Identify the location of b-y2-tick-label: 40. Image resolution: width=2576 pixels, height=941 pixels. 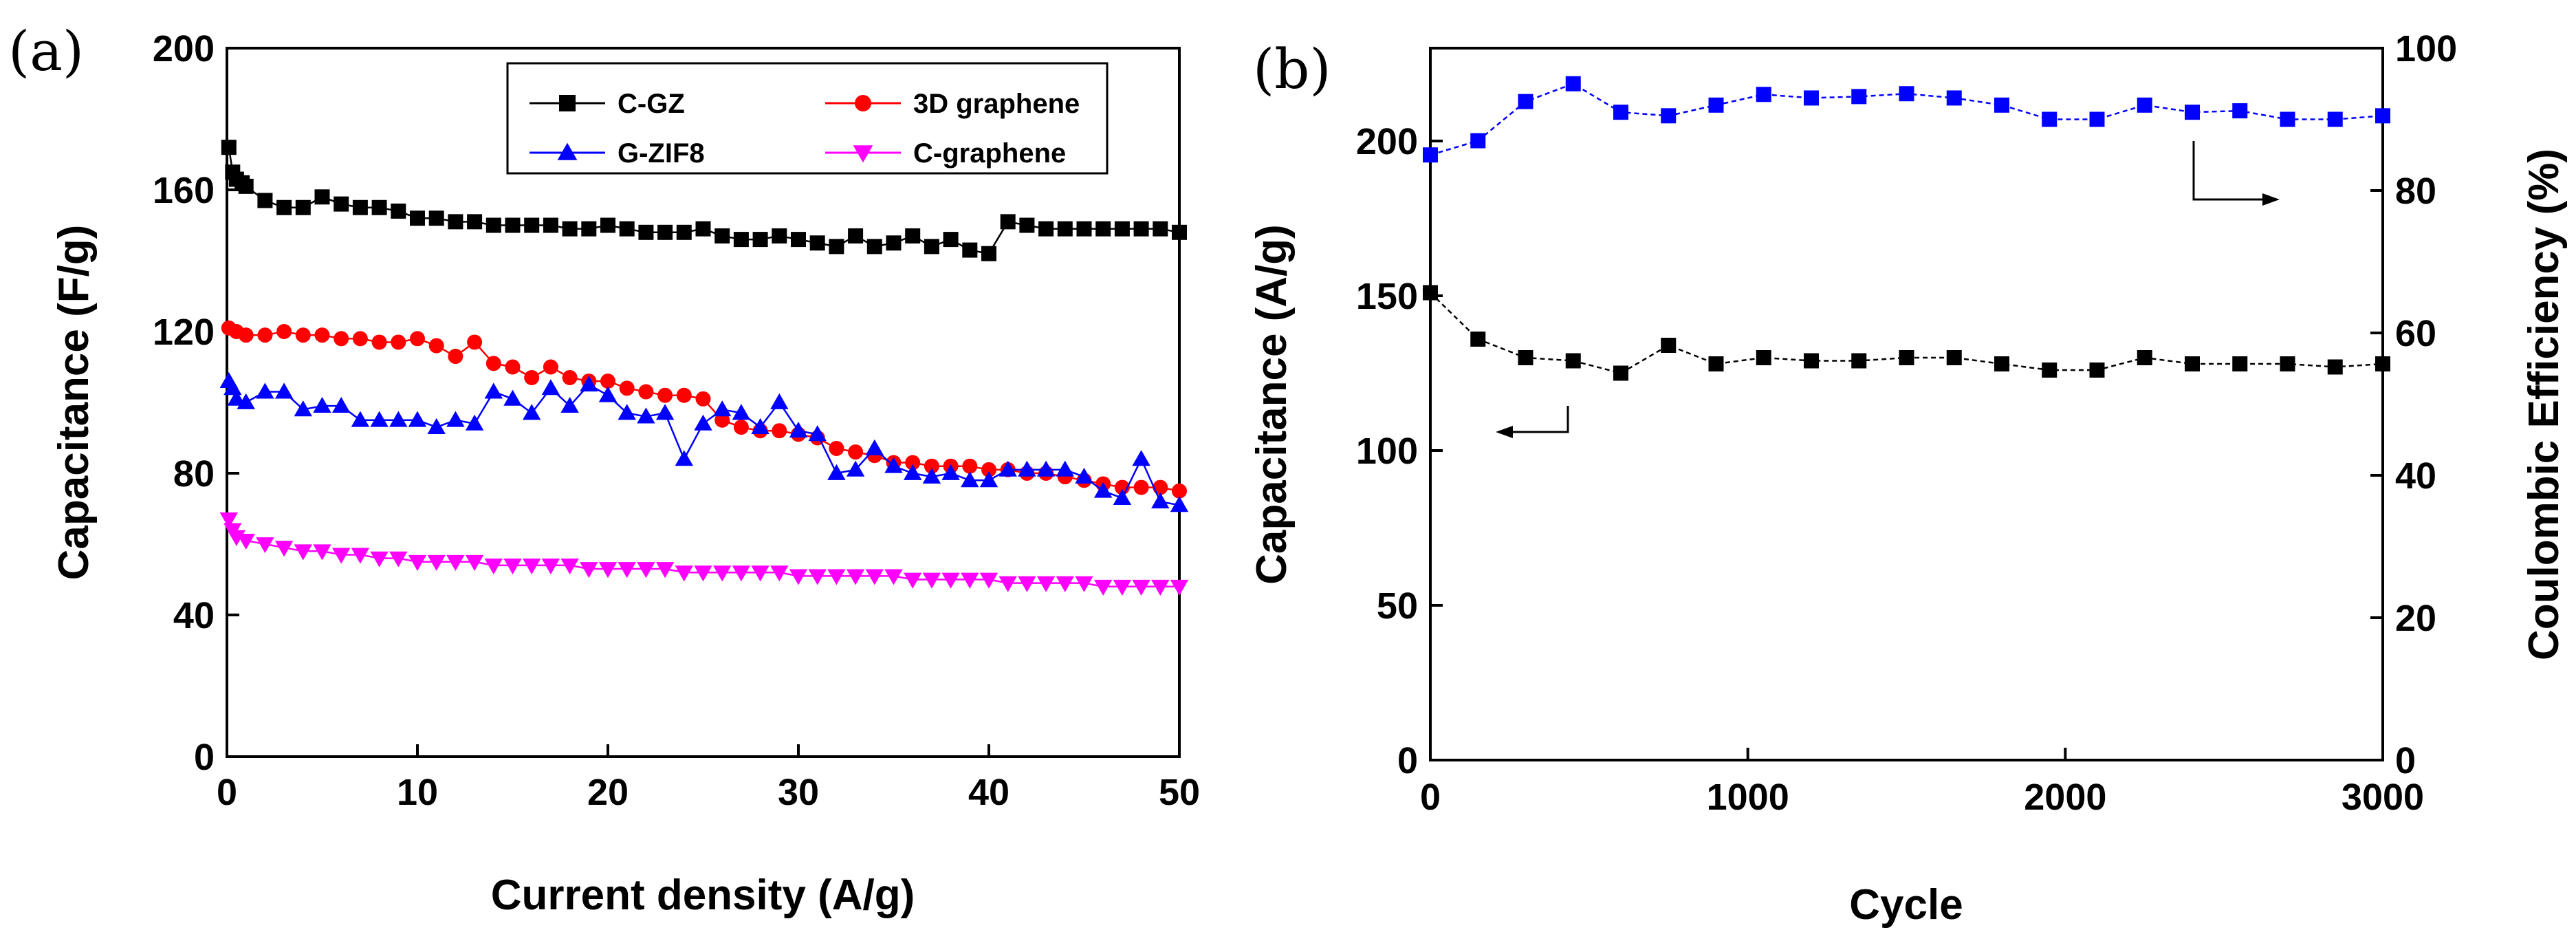
(2415, 476).